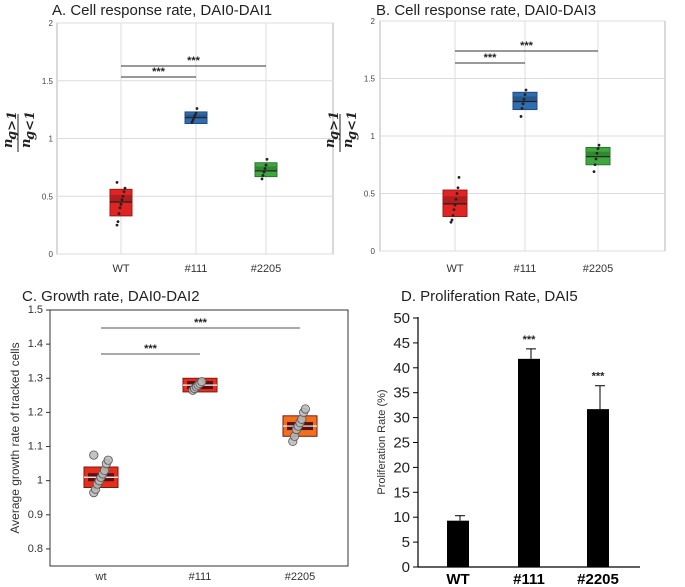  I want to click on panel-c-ylabel: Average growth rate of tracked cells, so click(15, 437).